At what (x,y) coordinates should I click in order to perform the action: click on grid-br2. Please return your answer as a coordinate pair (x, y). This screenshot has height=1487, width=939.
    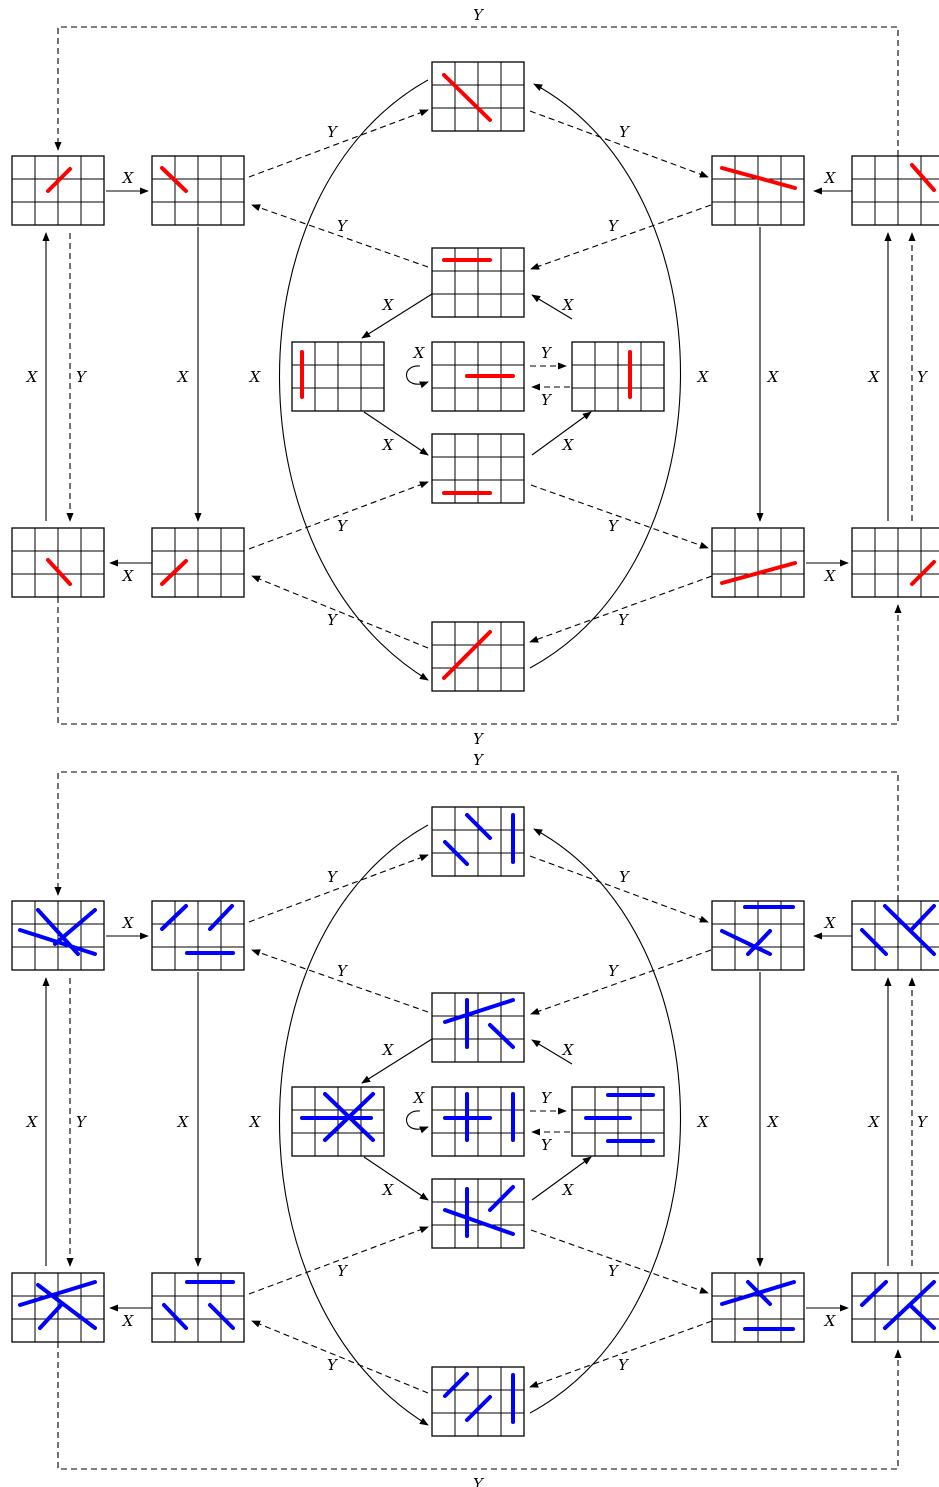
    Looking at the image, I should click on (758, 562).